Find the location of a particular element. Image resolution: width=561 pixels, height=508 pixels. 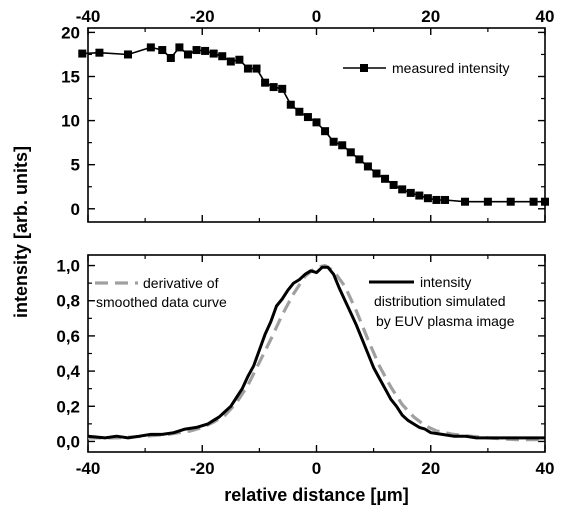

y-tick-label: 0,0 is located at coordinates (68, 441).